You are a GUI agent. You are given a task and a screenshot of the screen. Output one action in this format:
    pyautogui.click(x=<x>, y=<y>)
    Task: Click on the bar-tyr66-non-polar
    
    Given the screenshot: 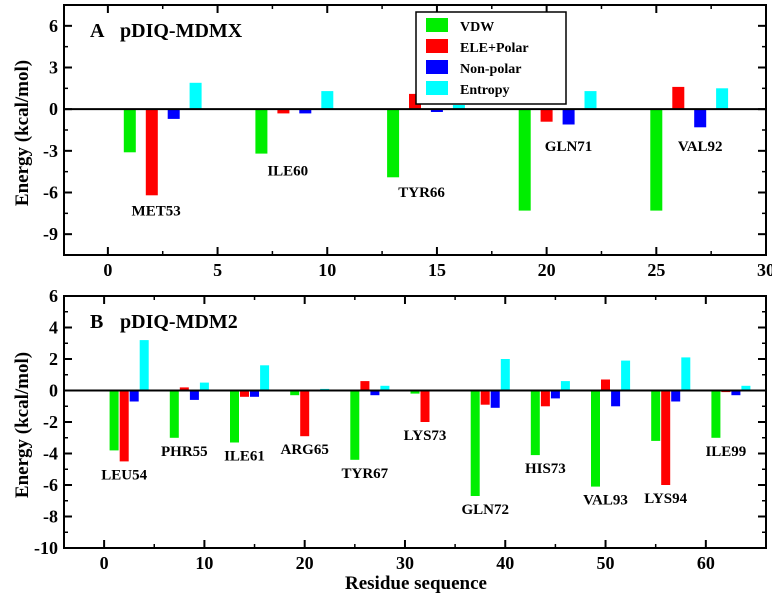 What is the action you would take?
    pyautogui.click(x=436, y=110)
    